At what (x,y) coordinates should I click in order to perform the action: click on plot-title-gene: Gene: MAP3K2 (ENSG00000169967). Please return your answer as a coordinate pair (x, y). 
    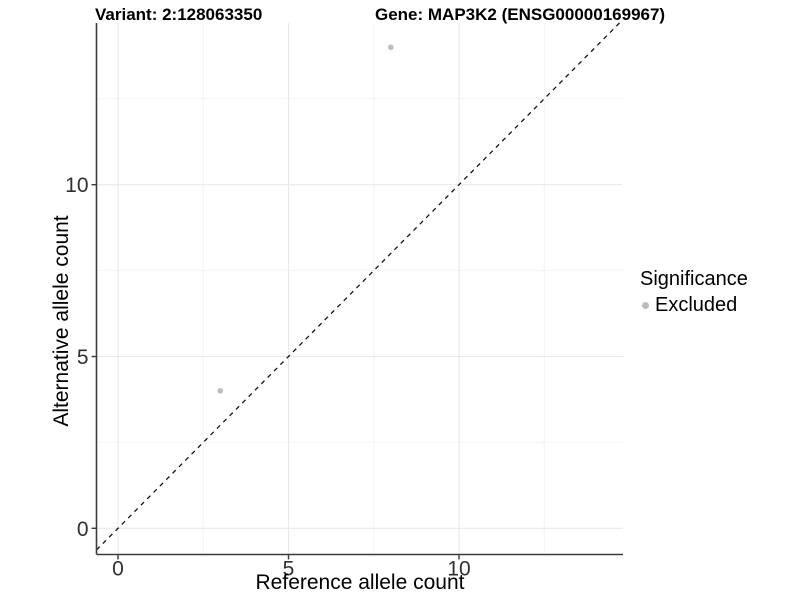
    Looking at the image, I should click on (520, 14).